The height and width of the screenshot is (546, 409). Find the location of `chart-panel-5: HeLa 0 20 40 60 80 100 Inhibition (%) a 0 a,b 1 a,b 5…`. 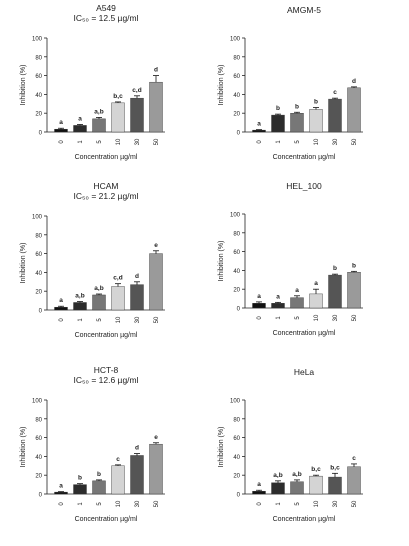

chart-panel-5: HeLa 0 20 40 60 80 100 Inhibition (%) a 0 a,b 1 a,b 5… is located at coordinates (290, 445).